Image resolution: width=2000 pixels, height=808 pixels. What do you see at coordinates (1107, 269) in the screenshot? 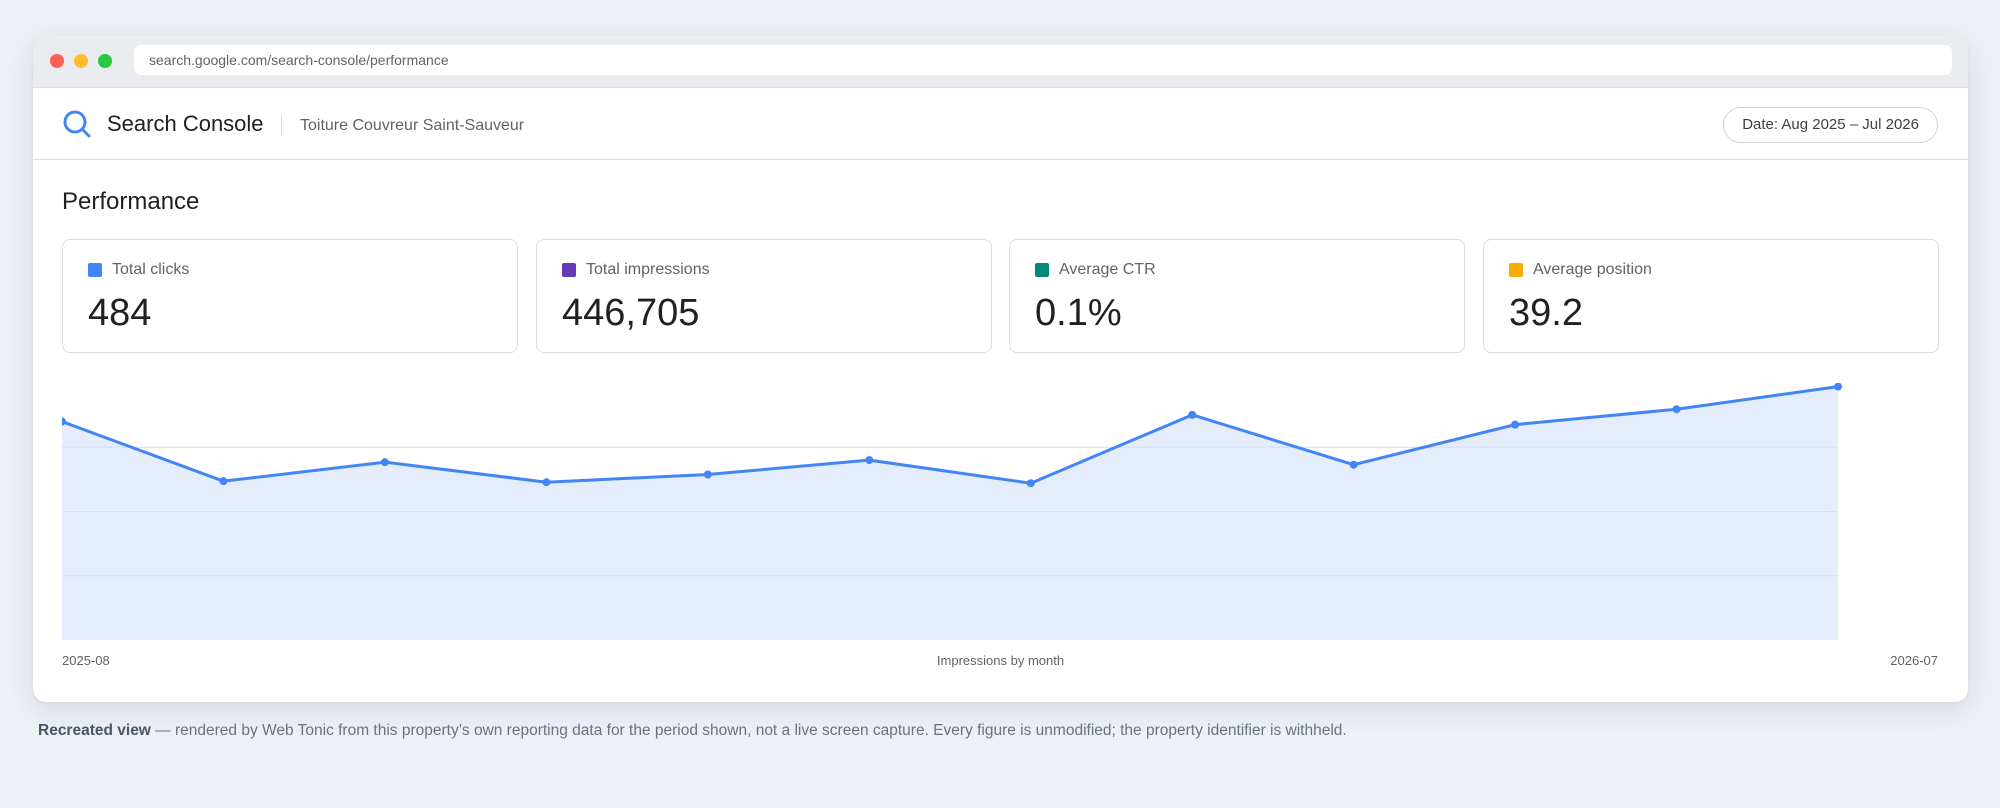
I see `metric-label: Average CTR` at bounding box center [1107, 269].